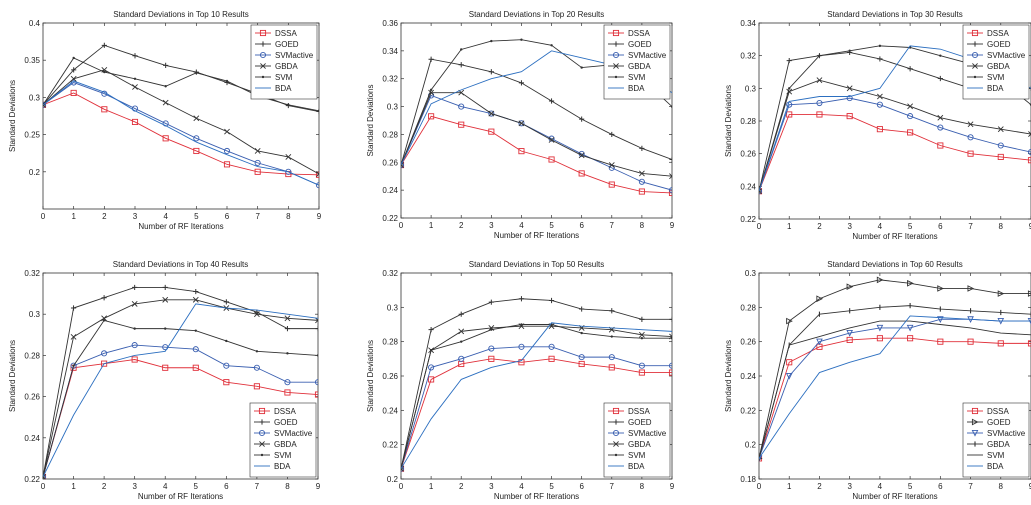 This screenshot has height=505, width=1031. Describe the element at coordinates (32, 135) in the screenshot. I see `y-tick-label: 0.25` at that location.